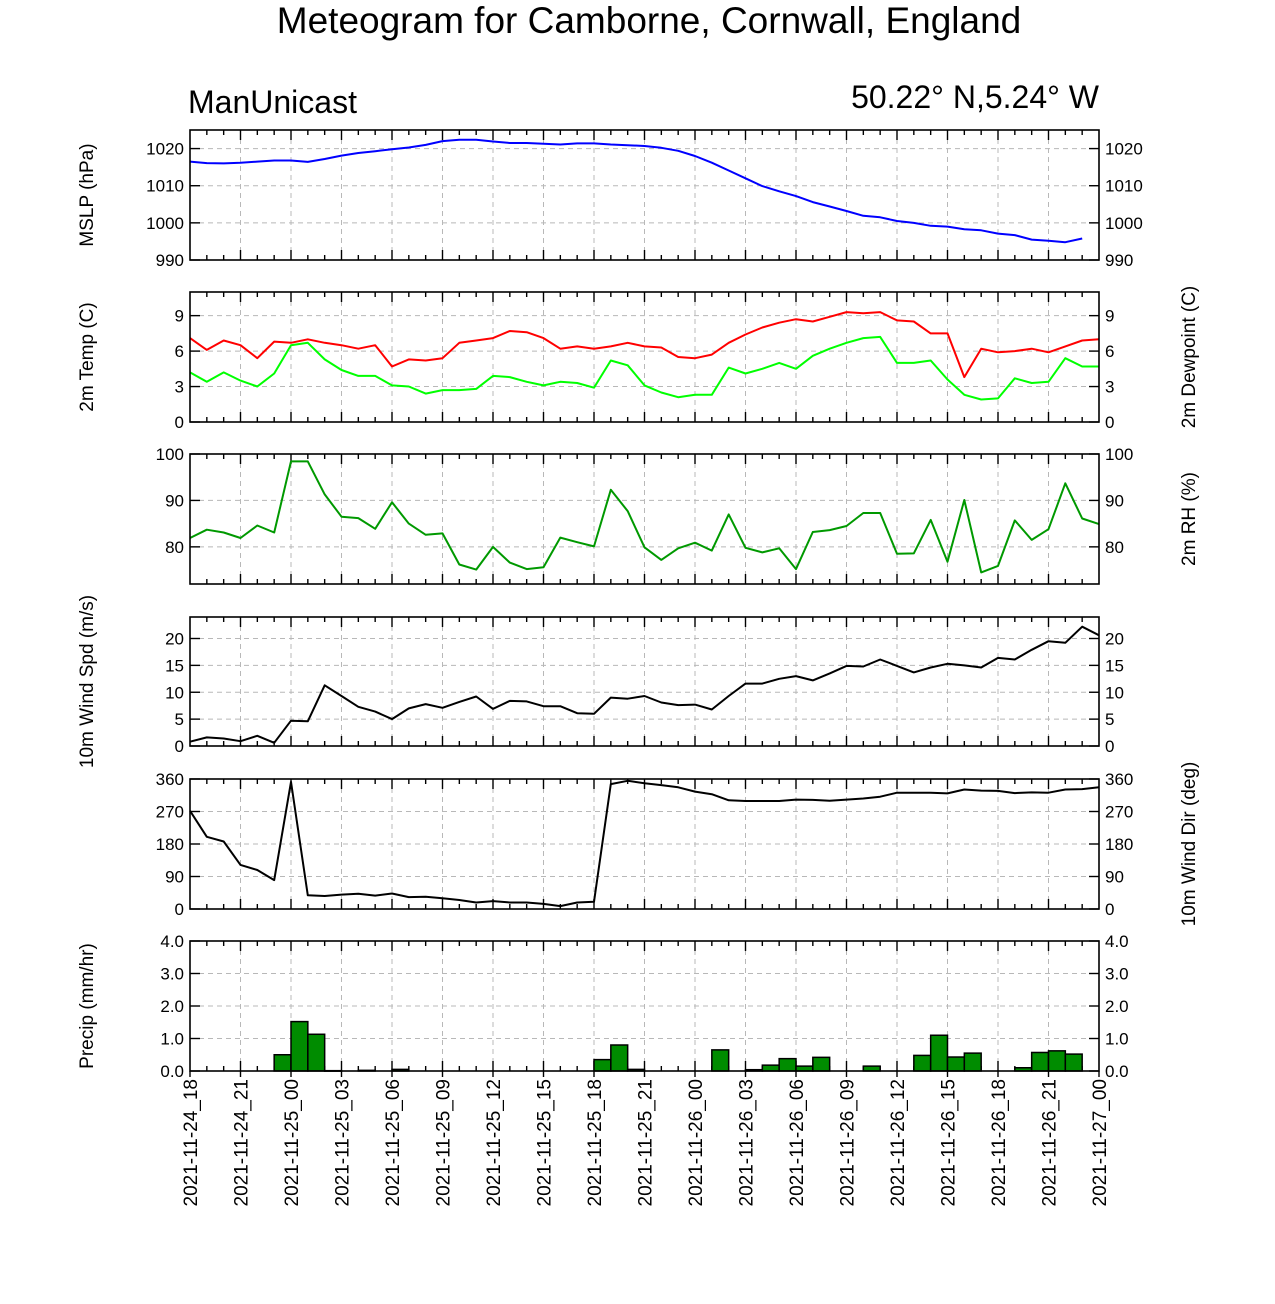 This screenshot has width=1275, height=1304. I want to click on ylabel-right: 2m RH (%), so click(1189, 519).